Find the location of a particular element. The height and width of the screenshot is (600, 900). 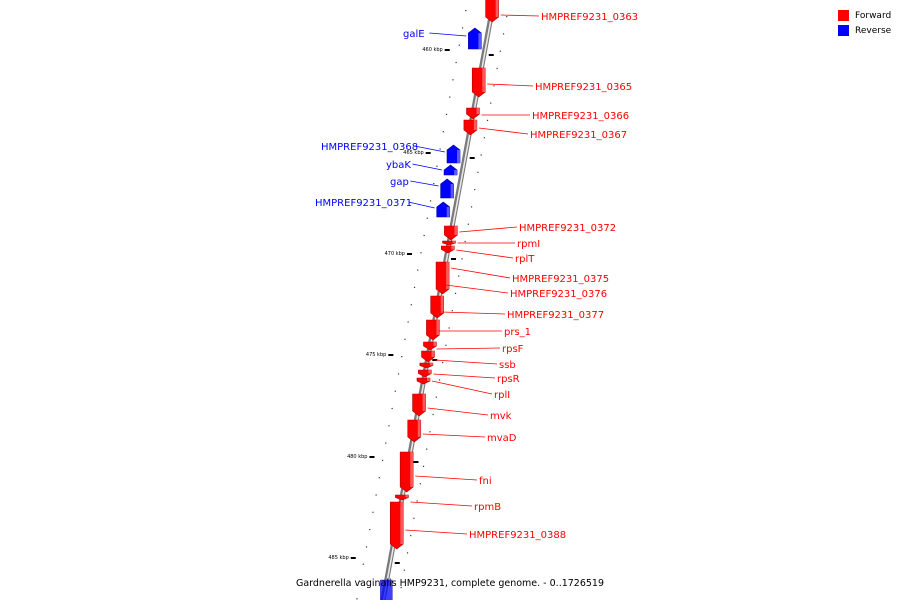

gene-arrow-mvk is located at coordinates (419, 405).